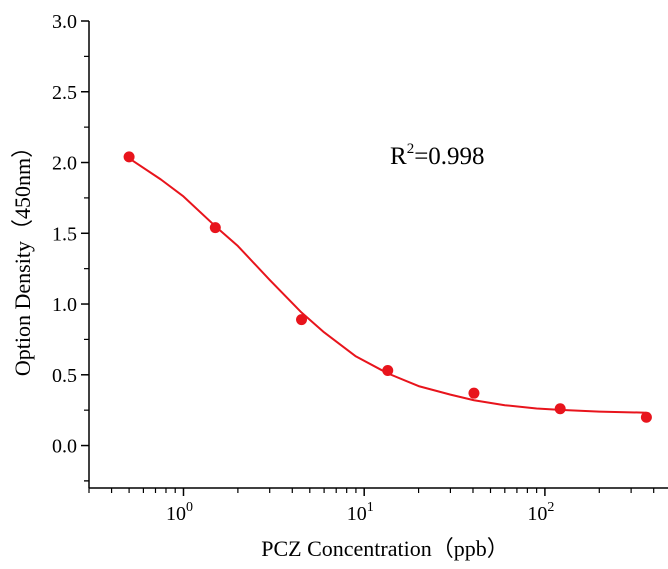  I want to click on y-tick-label: 3.0, so click(64, 22).